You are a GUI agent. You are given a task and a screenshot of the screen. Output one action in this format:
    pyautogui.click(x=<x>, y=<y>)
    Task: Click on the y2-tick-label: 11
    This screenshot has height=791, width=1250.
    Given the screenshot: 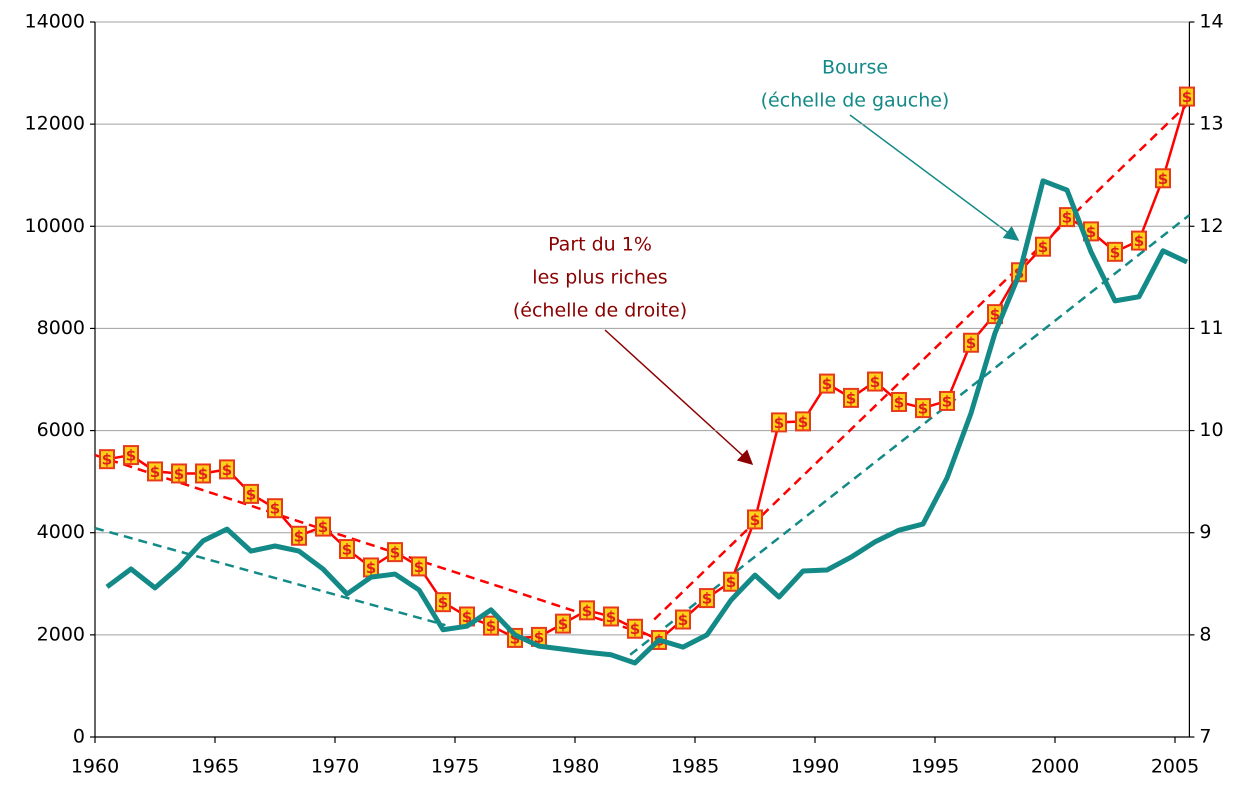 What is the action you would take?
    pyautogui.click(x=1211, y=328)
    